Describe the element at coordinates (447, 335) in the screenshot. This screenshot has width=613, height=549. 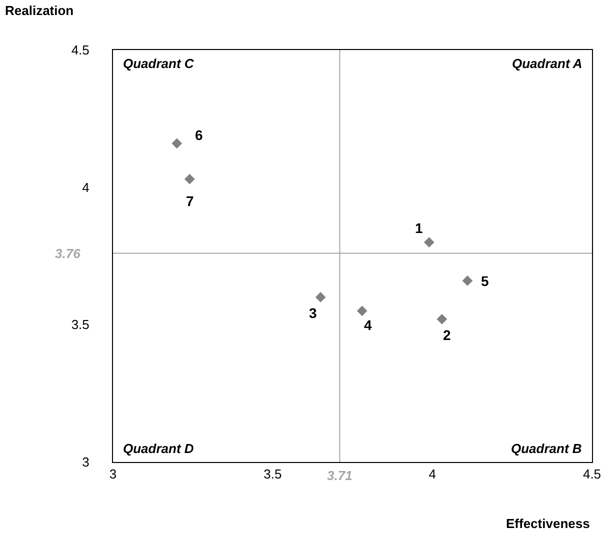
I see `annotation: 2` at that location.